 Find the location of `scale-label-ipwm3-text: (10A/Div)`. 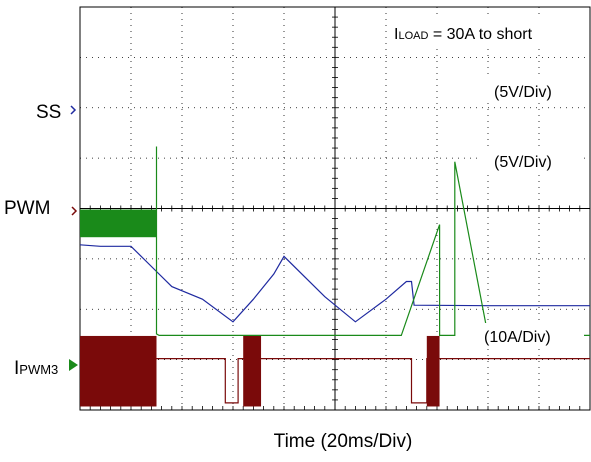

scale-label-ipwm3-text: (10A/Div) is located at coordinates (517, 337).